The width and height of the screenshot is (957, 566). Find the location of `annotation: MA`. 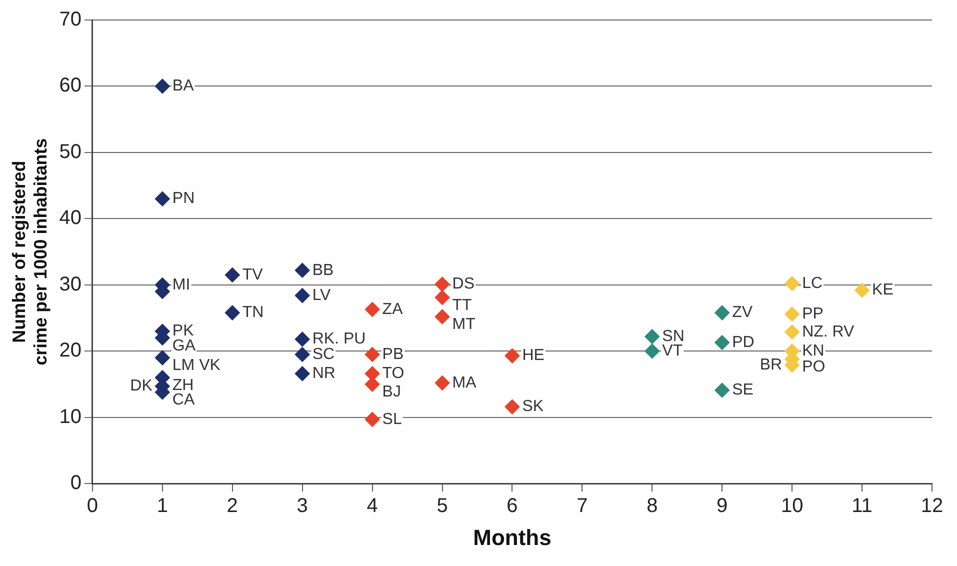

annotation: MA is located at coordinates (464, 383).